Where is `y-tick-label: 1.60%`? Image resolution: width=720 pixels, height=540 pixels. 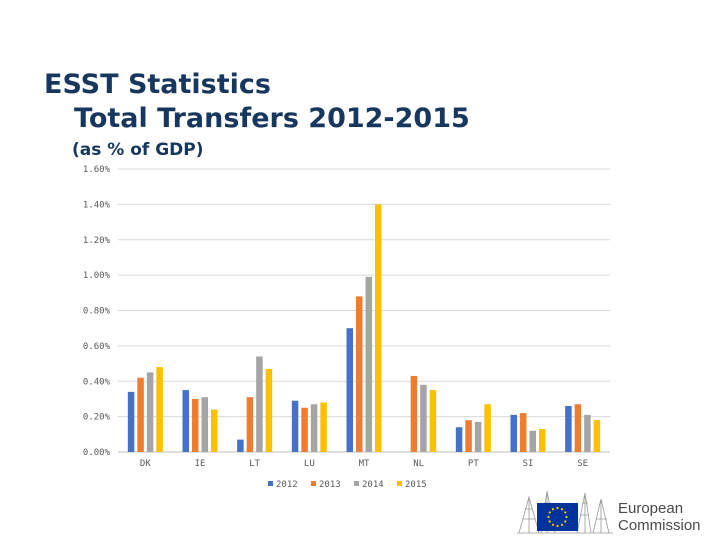 y-tick-label: 1.60% is located at coordinates (97, 170).